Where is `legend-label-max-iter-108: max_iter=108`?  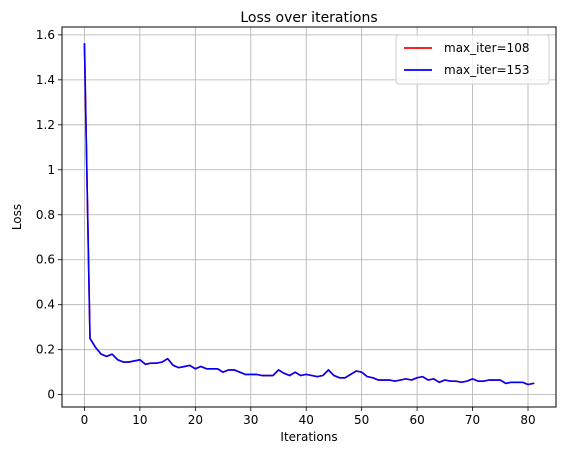 legend-label-max-iter-108: max_iter=108 is located at coordinates (486, 48).